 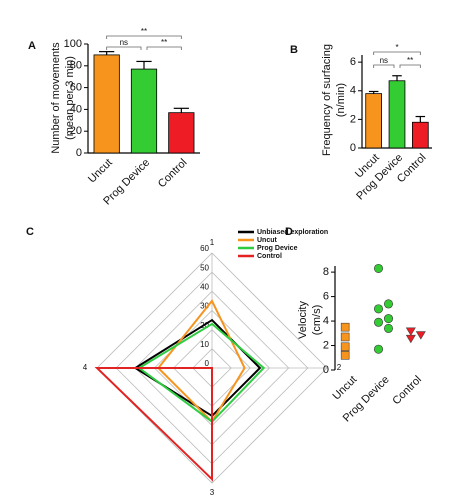 I want to click on legend-label: Unbiased exploration, so click(x=292, y=232).